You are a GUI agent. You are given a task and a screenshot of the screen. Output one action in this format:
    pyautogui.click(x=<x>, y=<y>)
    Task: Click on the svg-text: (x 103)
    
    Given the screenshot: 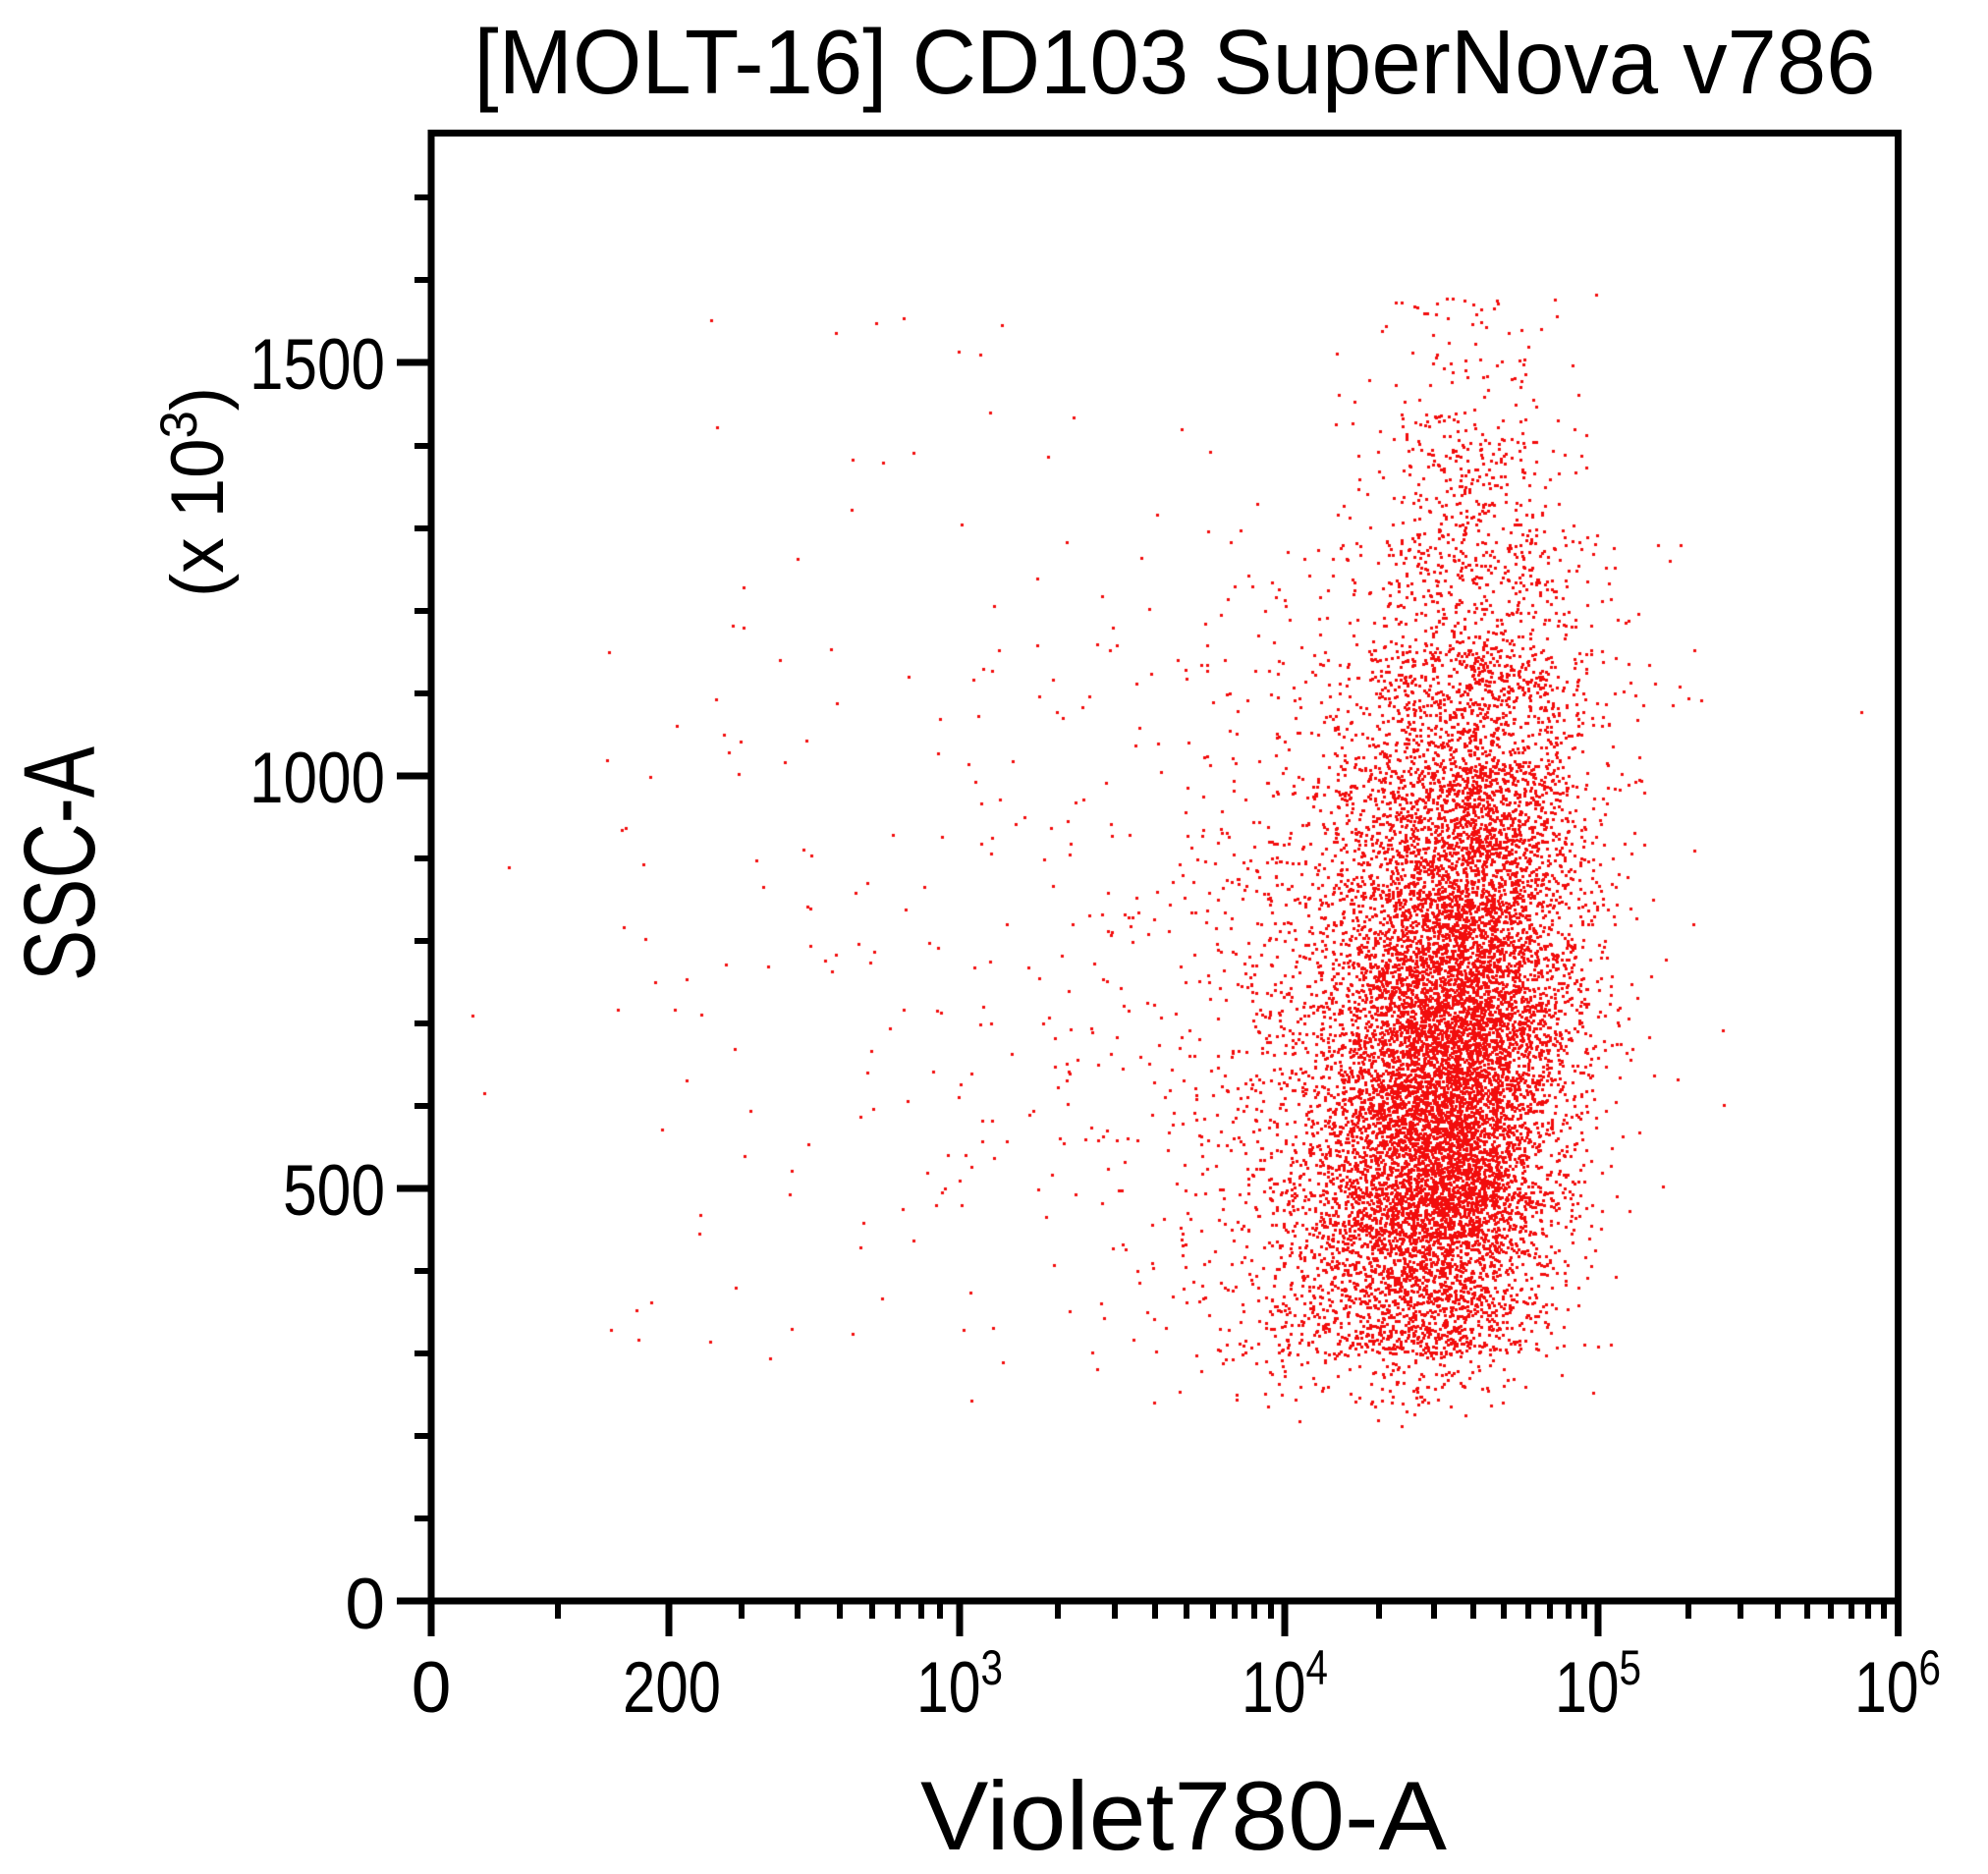 What is the action you would take?
    pyautogui.click(x=195, y=492)
    